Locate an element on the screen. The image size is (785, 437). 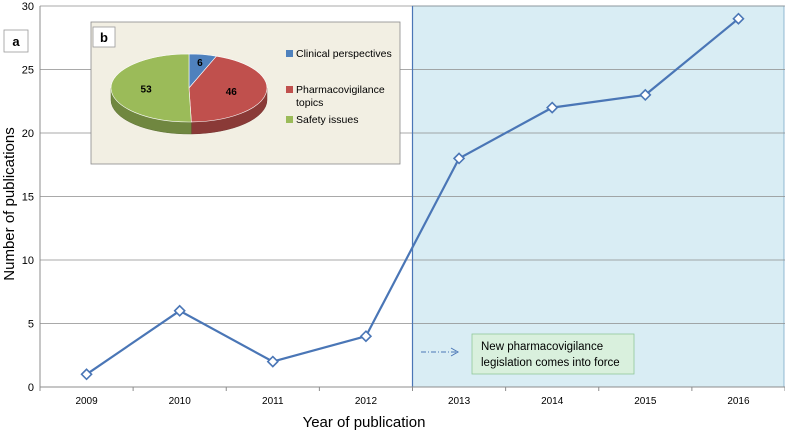
x-tick-label: 2013 is located at coordinates (459, 401).